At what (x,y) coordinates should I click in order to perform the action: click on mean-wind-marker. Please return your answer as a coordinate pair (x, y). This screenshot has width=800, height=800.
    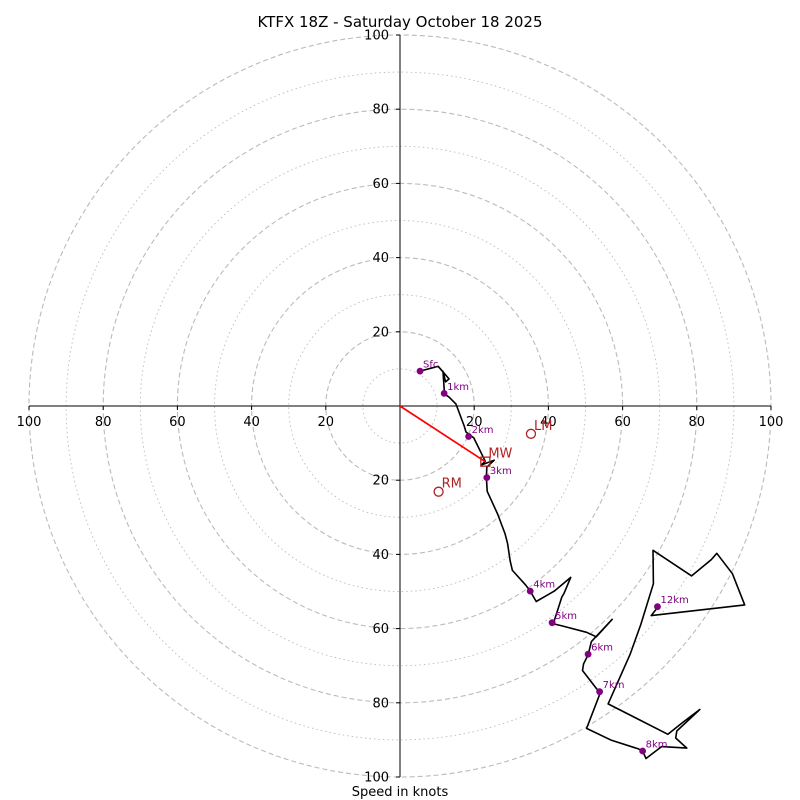
    Looking at the image, I should click on (485, 461).